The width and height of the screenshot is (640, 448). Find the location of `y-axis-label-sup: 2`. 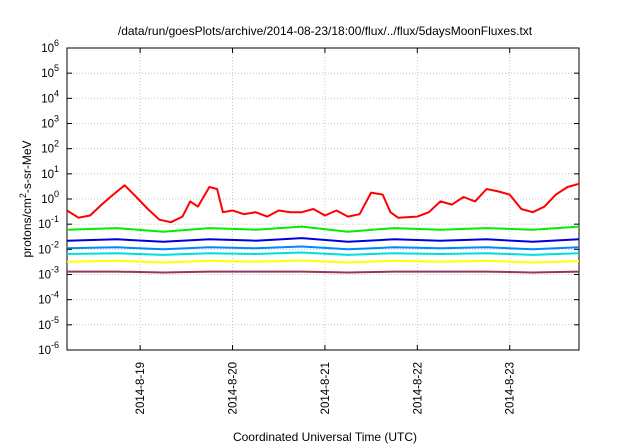

y-axis-label-sup: 2 is located at coordinates (23, 195).